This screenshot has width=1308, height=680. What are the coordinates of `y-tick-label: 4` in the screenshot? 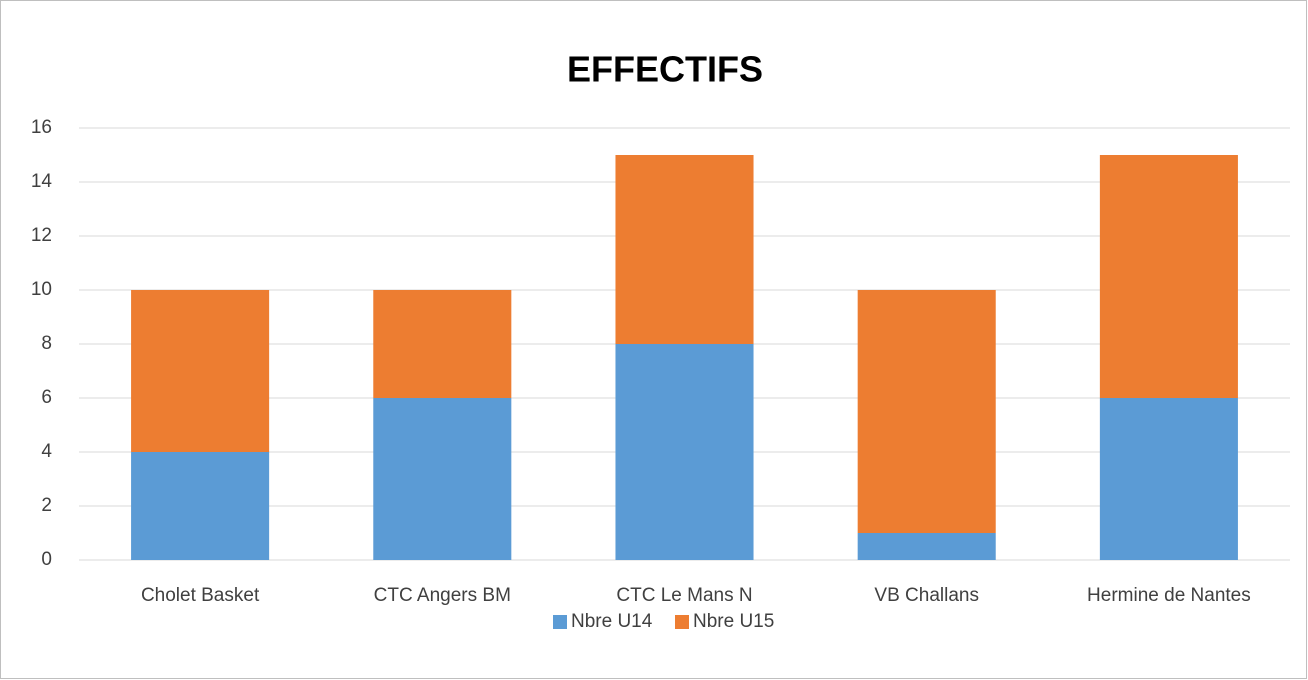 It's located at (46, 451).